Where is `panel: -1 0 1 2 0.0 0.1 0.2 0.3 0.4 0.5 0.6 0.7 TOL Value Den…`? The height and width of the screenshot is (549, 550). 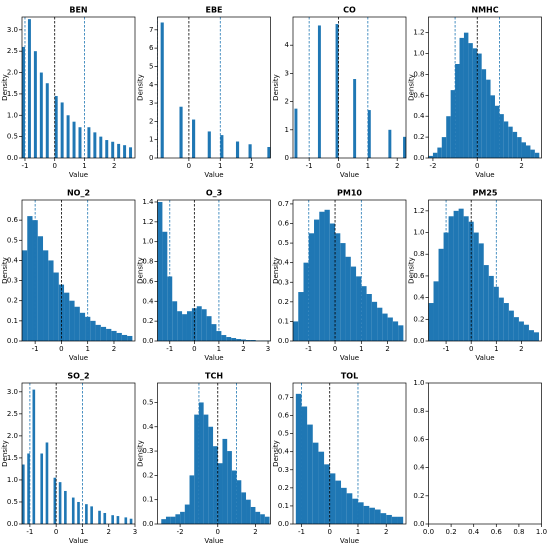 panel: -1 0 1 2 0.0 0.1 0.2 0.3 0.4 0.5 0.6 0.7 TOL Value Den… is located at coordinates (339, 458).